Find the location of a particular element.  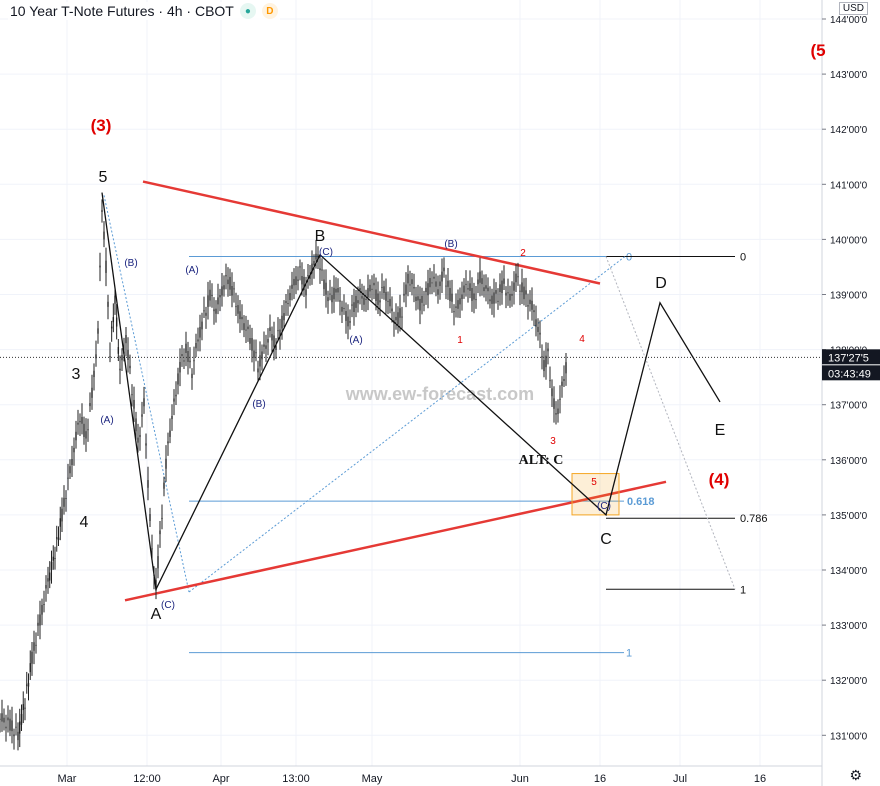

time-tick-label: Jul is located at coordinates (680, 779).